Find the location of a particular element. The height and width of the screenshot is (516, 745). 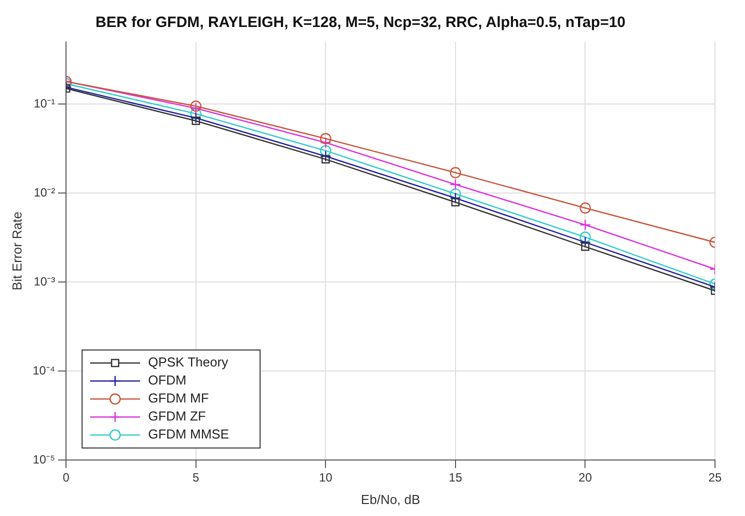

y-tick-label: 10⁻² is located at coordinates (45, 192).